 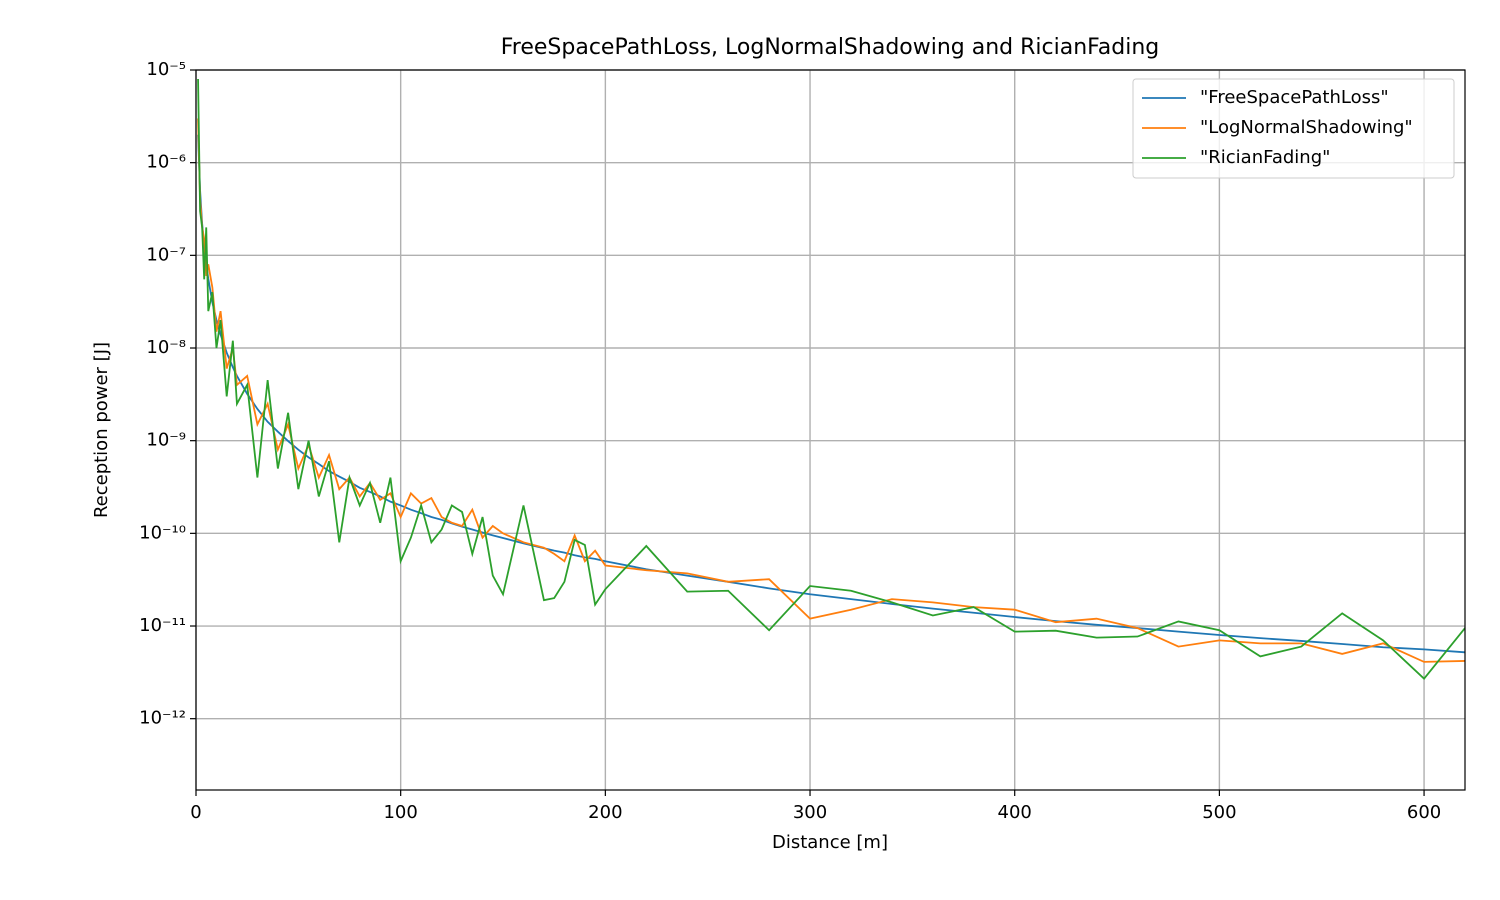 What do you see at coordinates (1306, 127) in the screenshot?
I see `legend-label: "LogNormalShadowing"` at bounding box center [1306, 127].